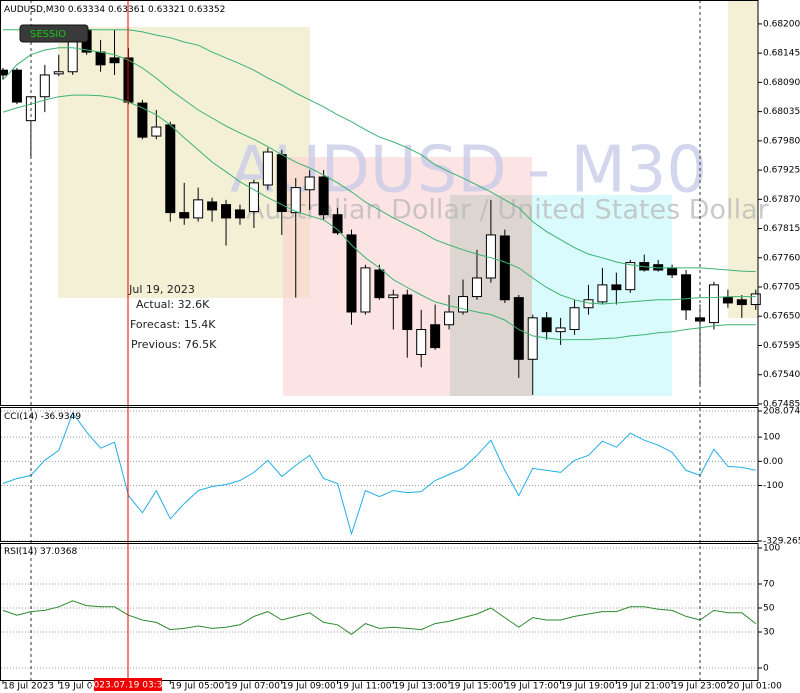 The width and height of the screenshot is (800, 693). What do you see at coordinates (755, 687) in the screenshot?
I see `x-tick-label: 20 Jul 01:00` at bounding box center [755, 687].